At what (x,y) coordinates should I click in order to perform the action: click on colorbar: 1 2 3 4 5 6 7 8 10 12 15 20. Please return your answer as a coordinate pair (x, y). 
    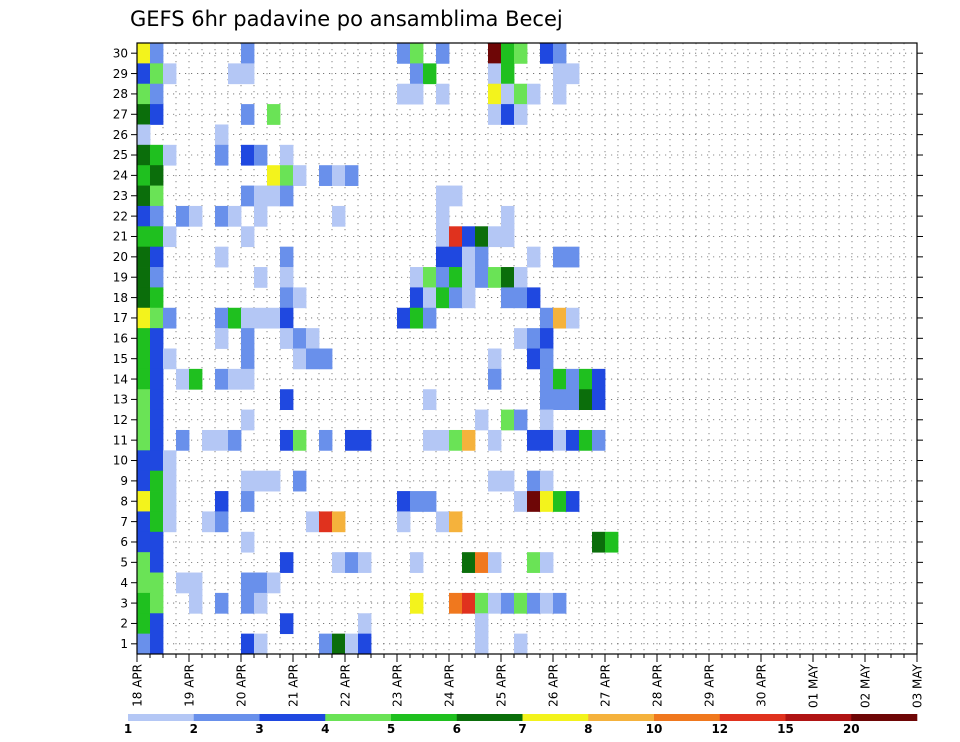
    Looking at the image, I should click on (521, 725).